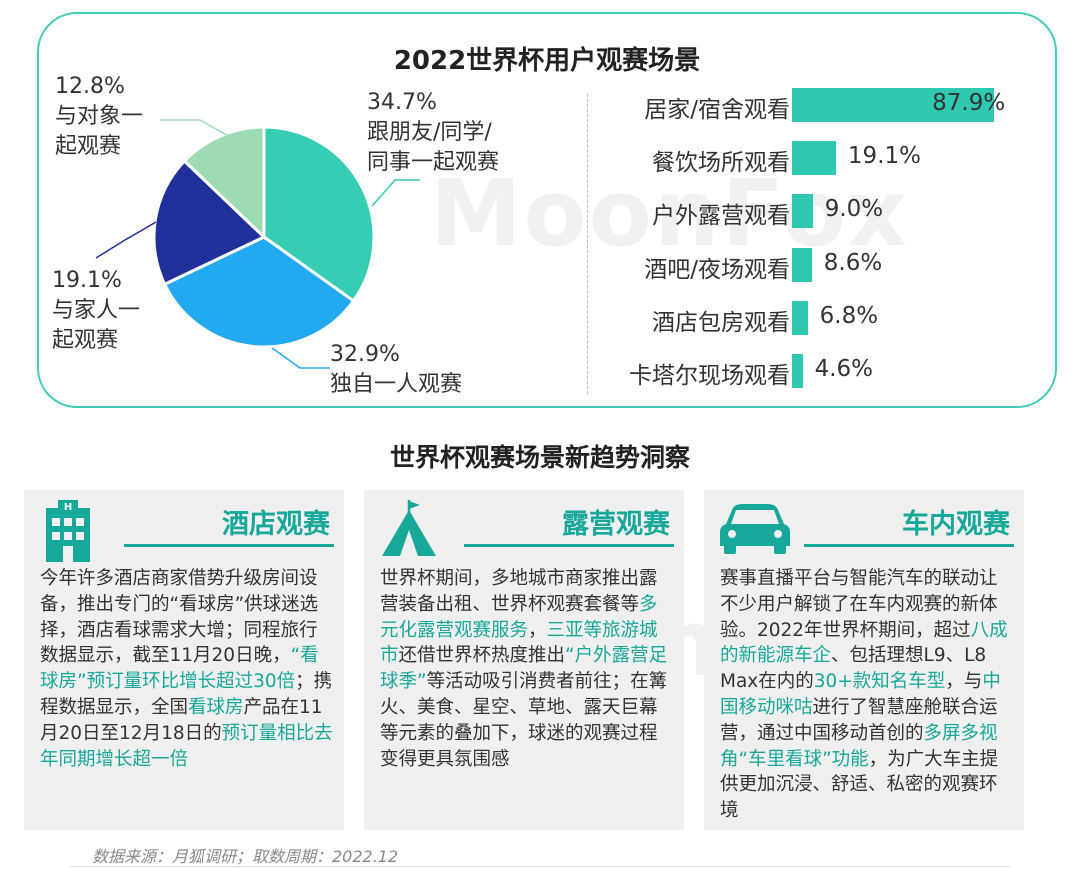  What do you see at coordinates (709, 376) in the screenshot?
I see `bar-category-label: 卡塔尔现场观看` at bounding box center [709, 376].